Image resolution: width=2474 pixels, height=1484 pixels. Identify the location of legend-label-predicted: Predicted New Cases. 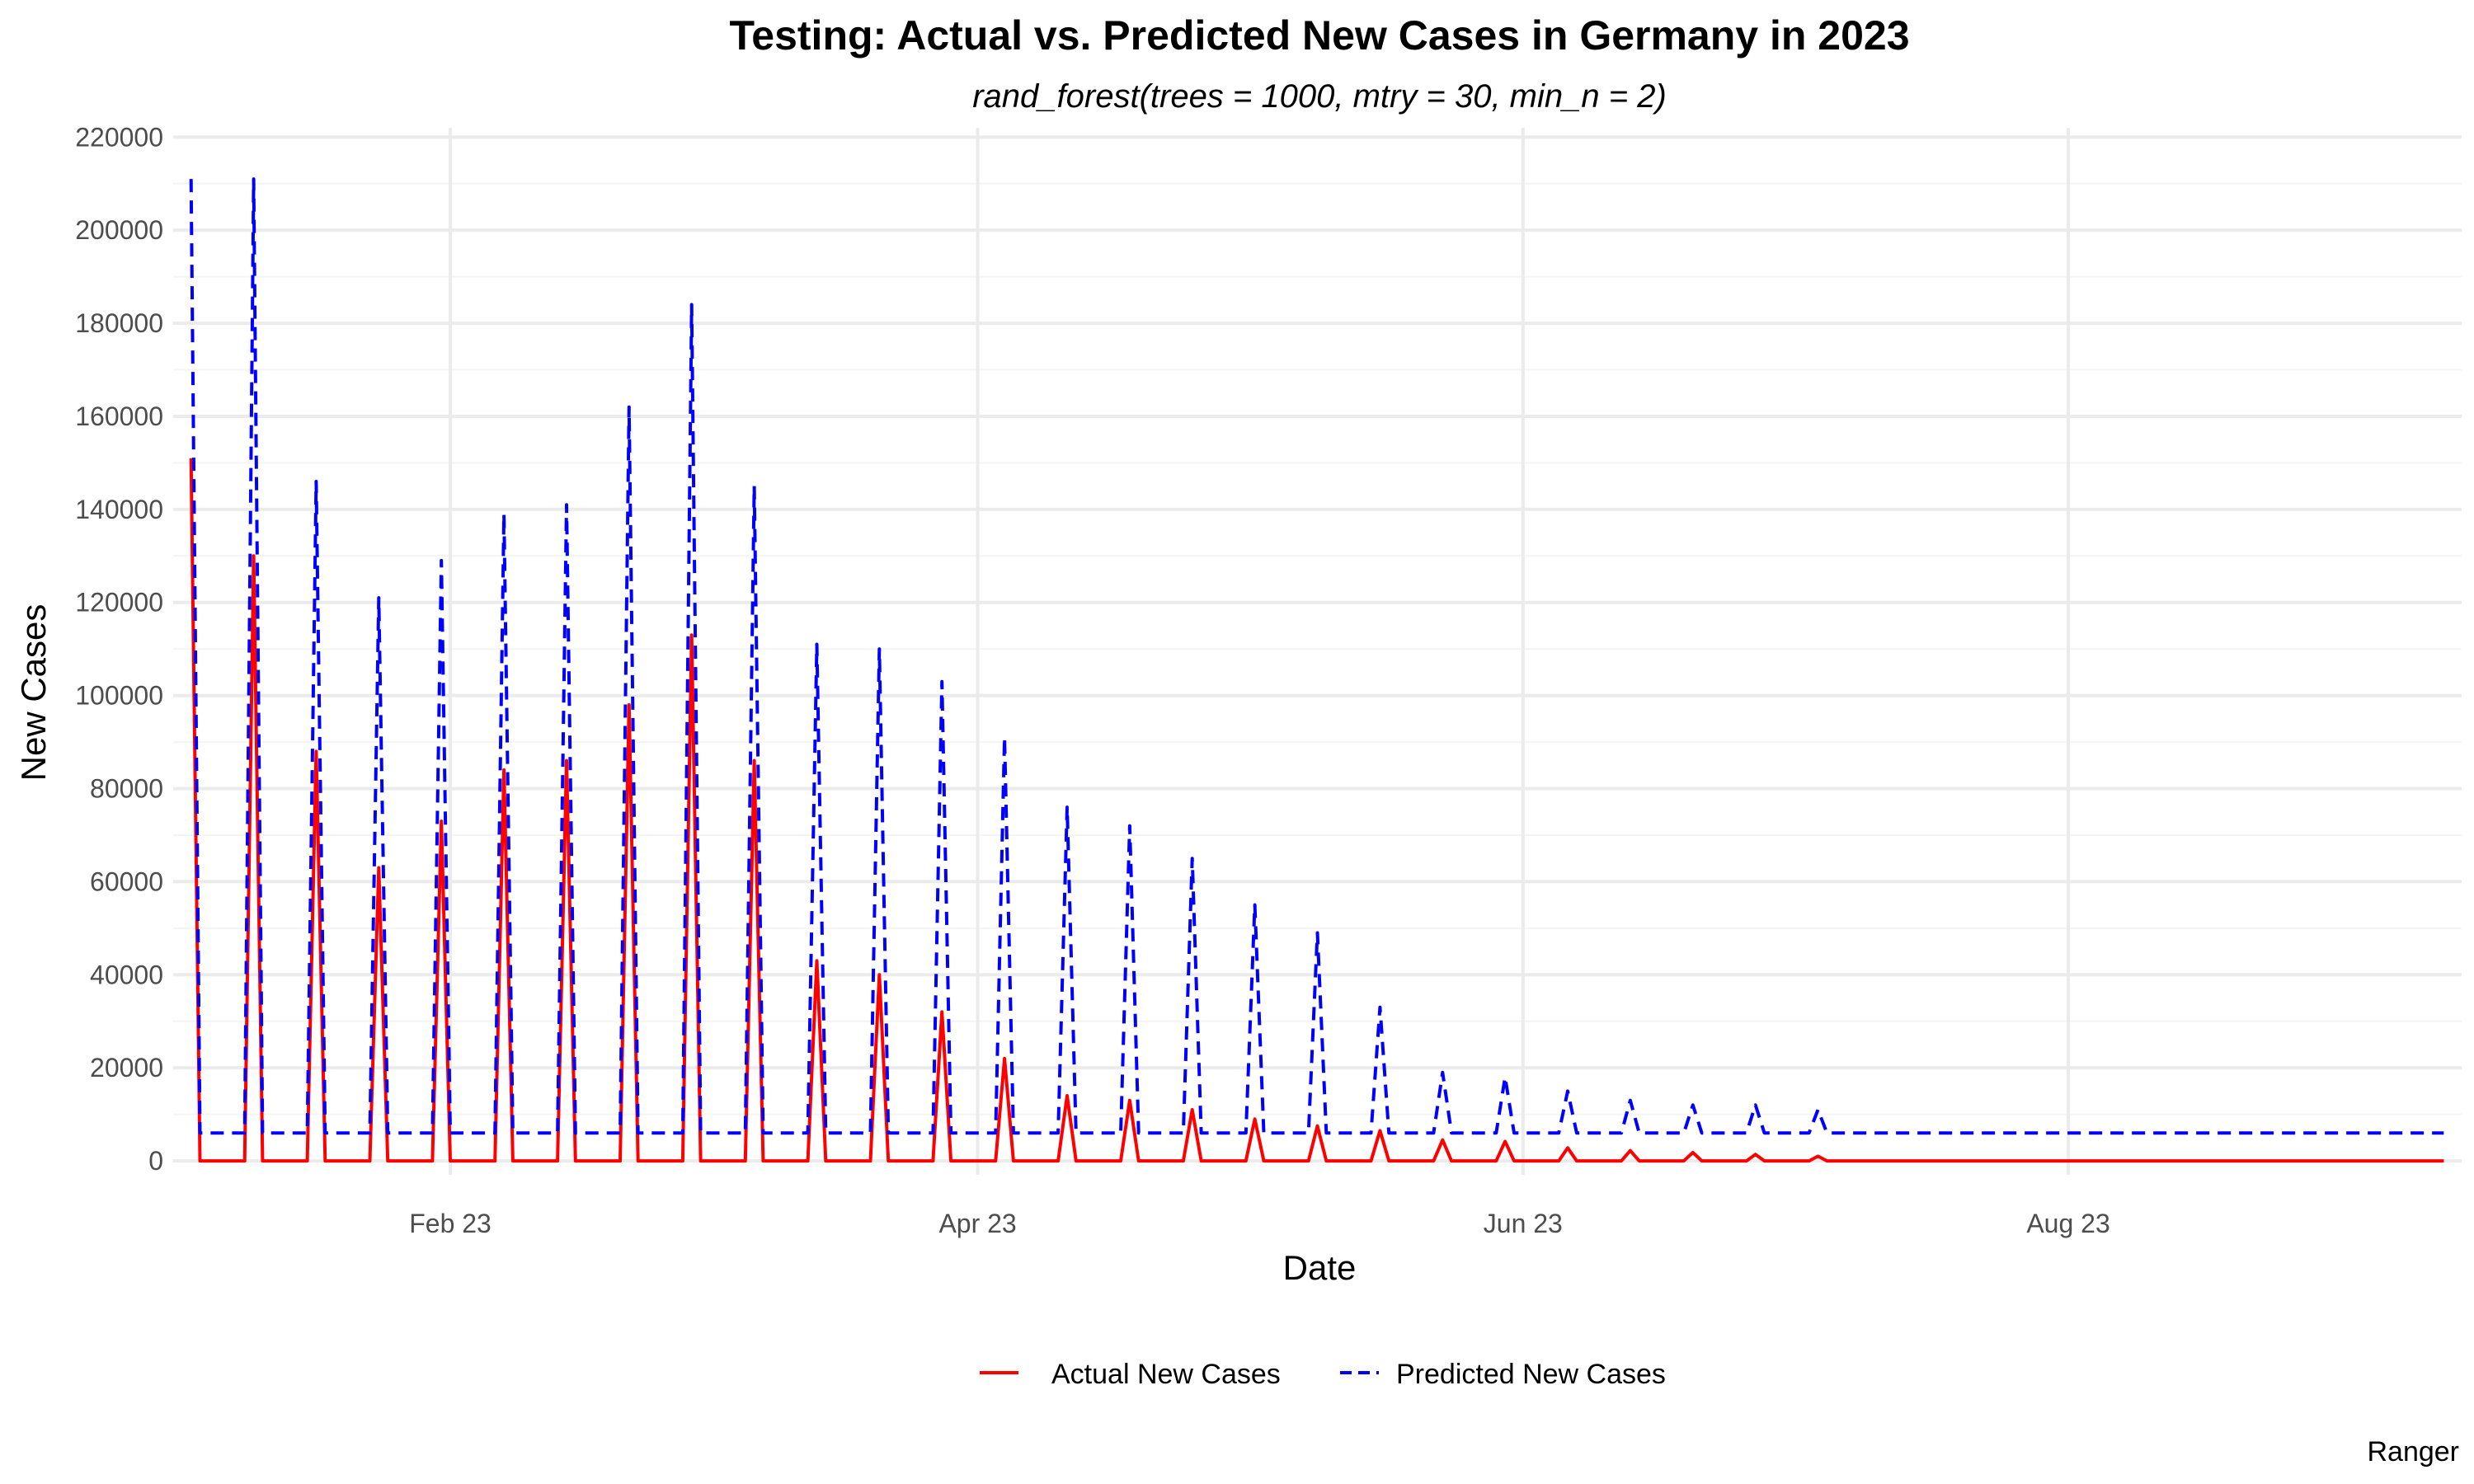
(1531, 1374).